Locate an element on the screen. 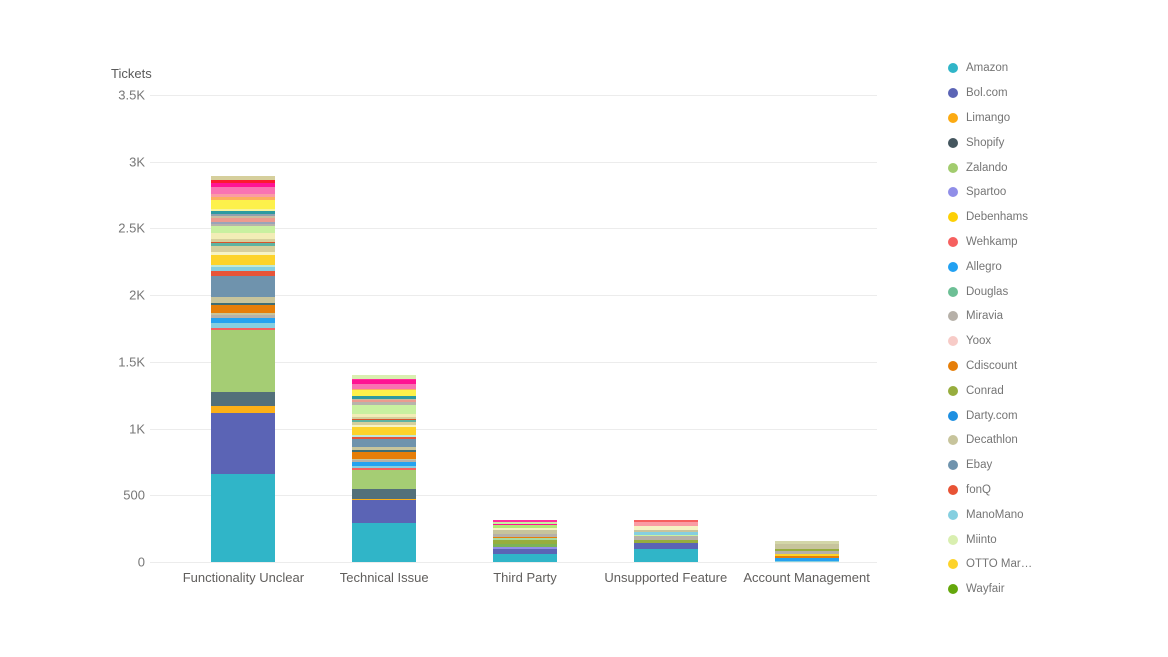 The height and width of the screenshot is (657, 1168). legend-item-allegro: Allegro is located at coordinates (990, 266).